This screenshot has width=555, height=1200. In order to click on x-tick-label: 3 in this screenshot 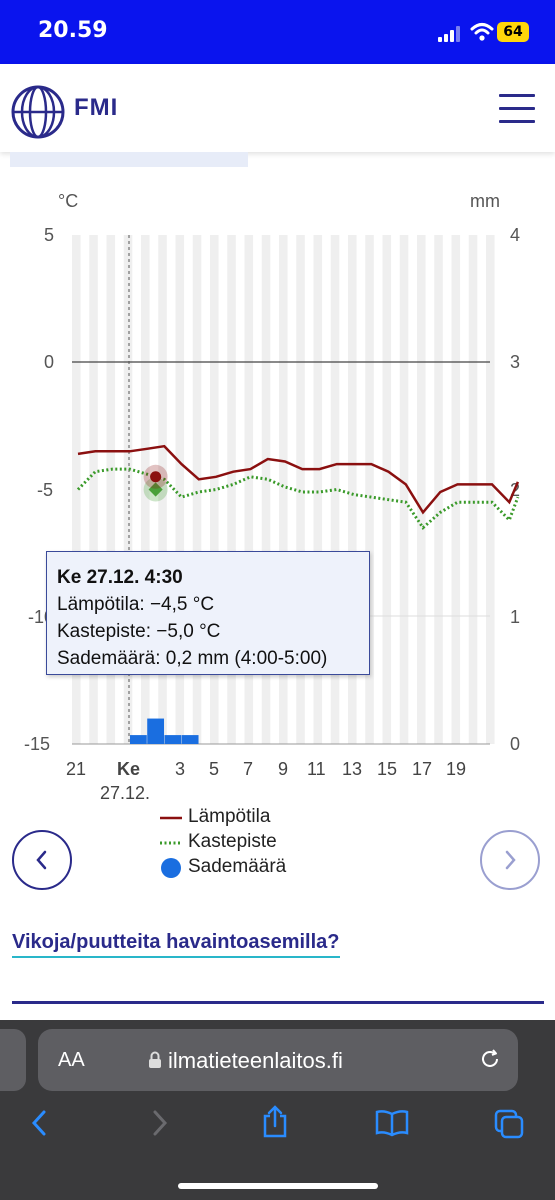, I will do `click(180, 769)`.